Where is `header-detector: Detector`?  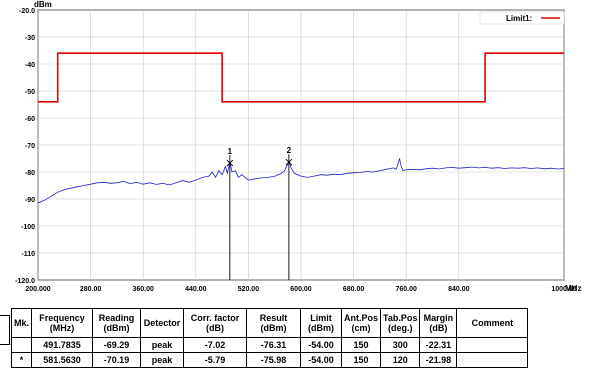 header-detector: Detector is located at coordinates (162, 323).